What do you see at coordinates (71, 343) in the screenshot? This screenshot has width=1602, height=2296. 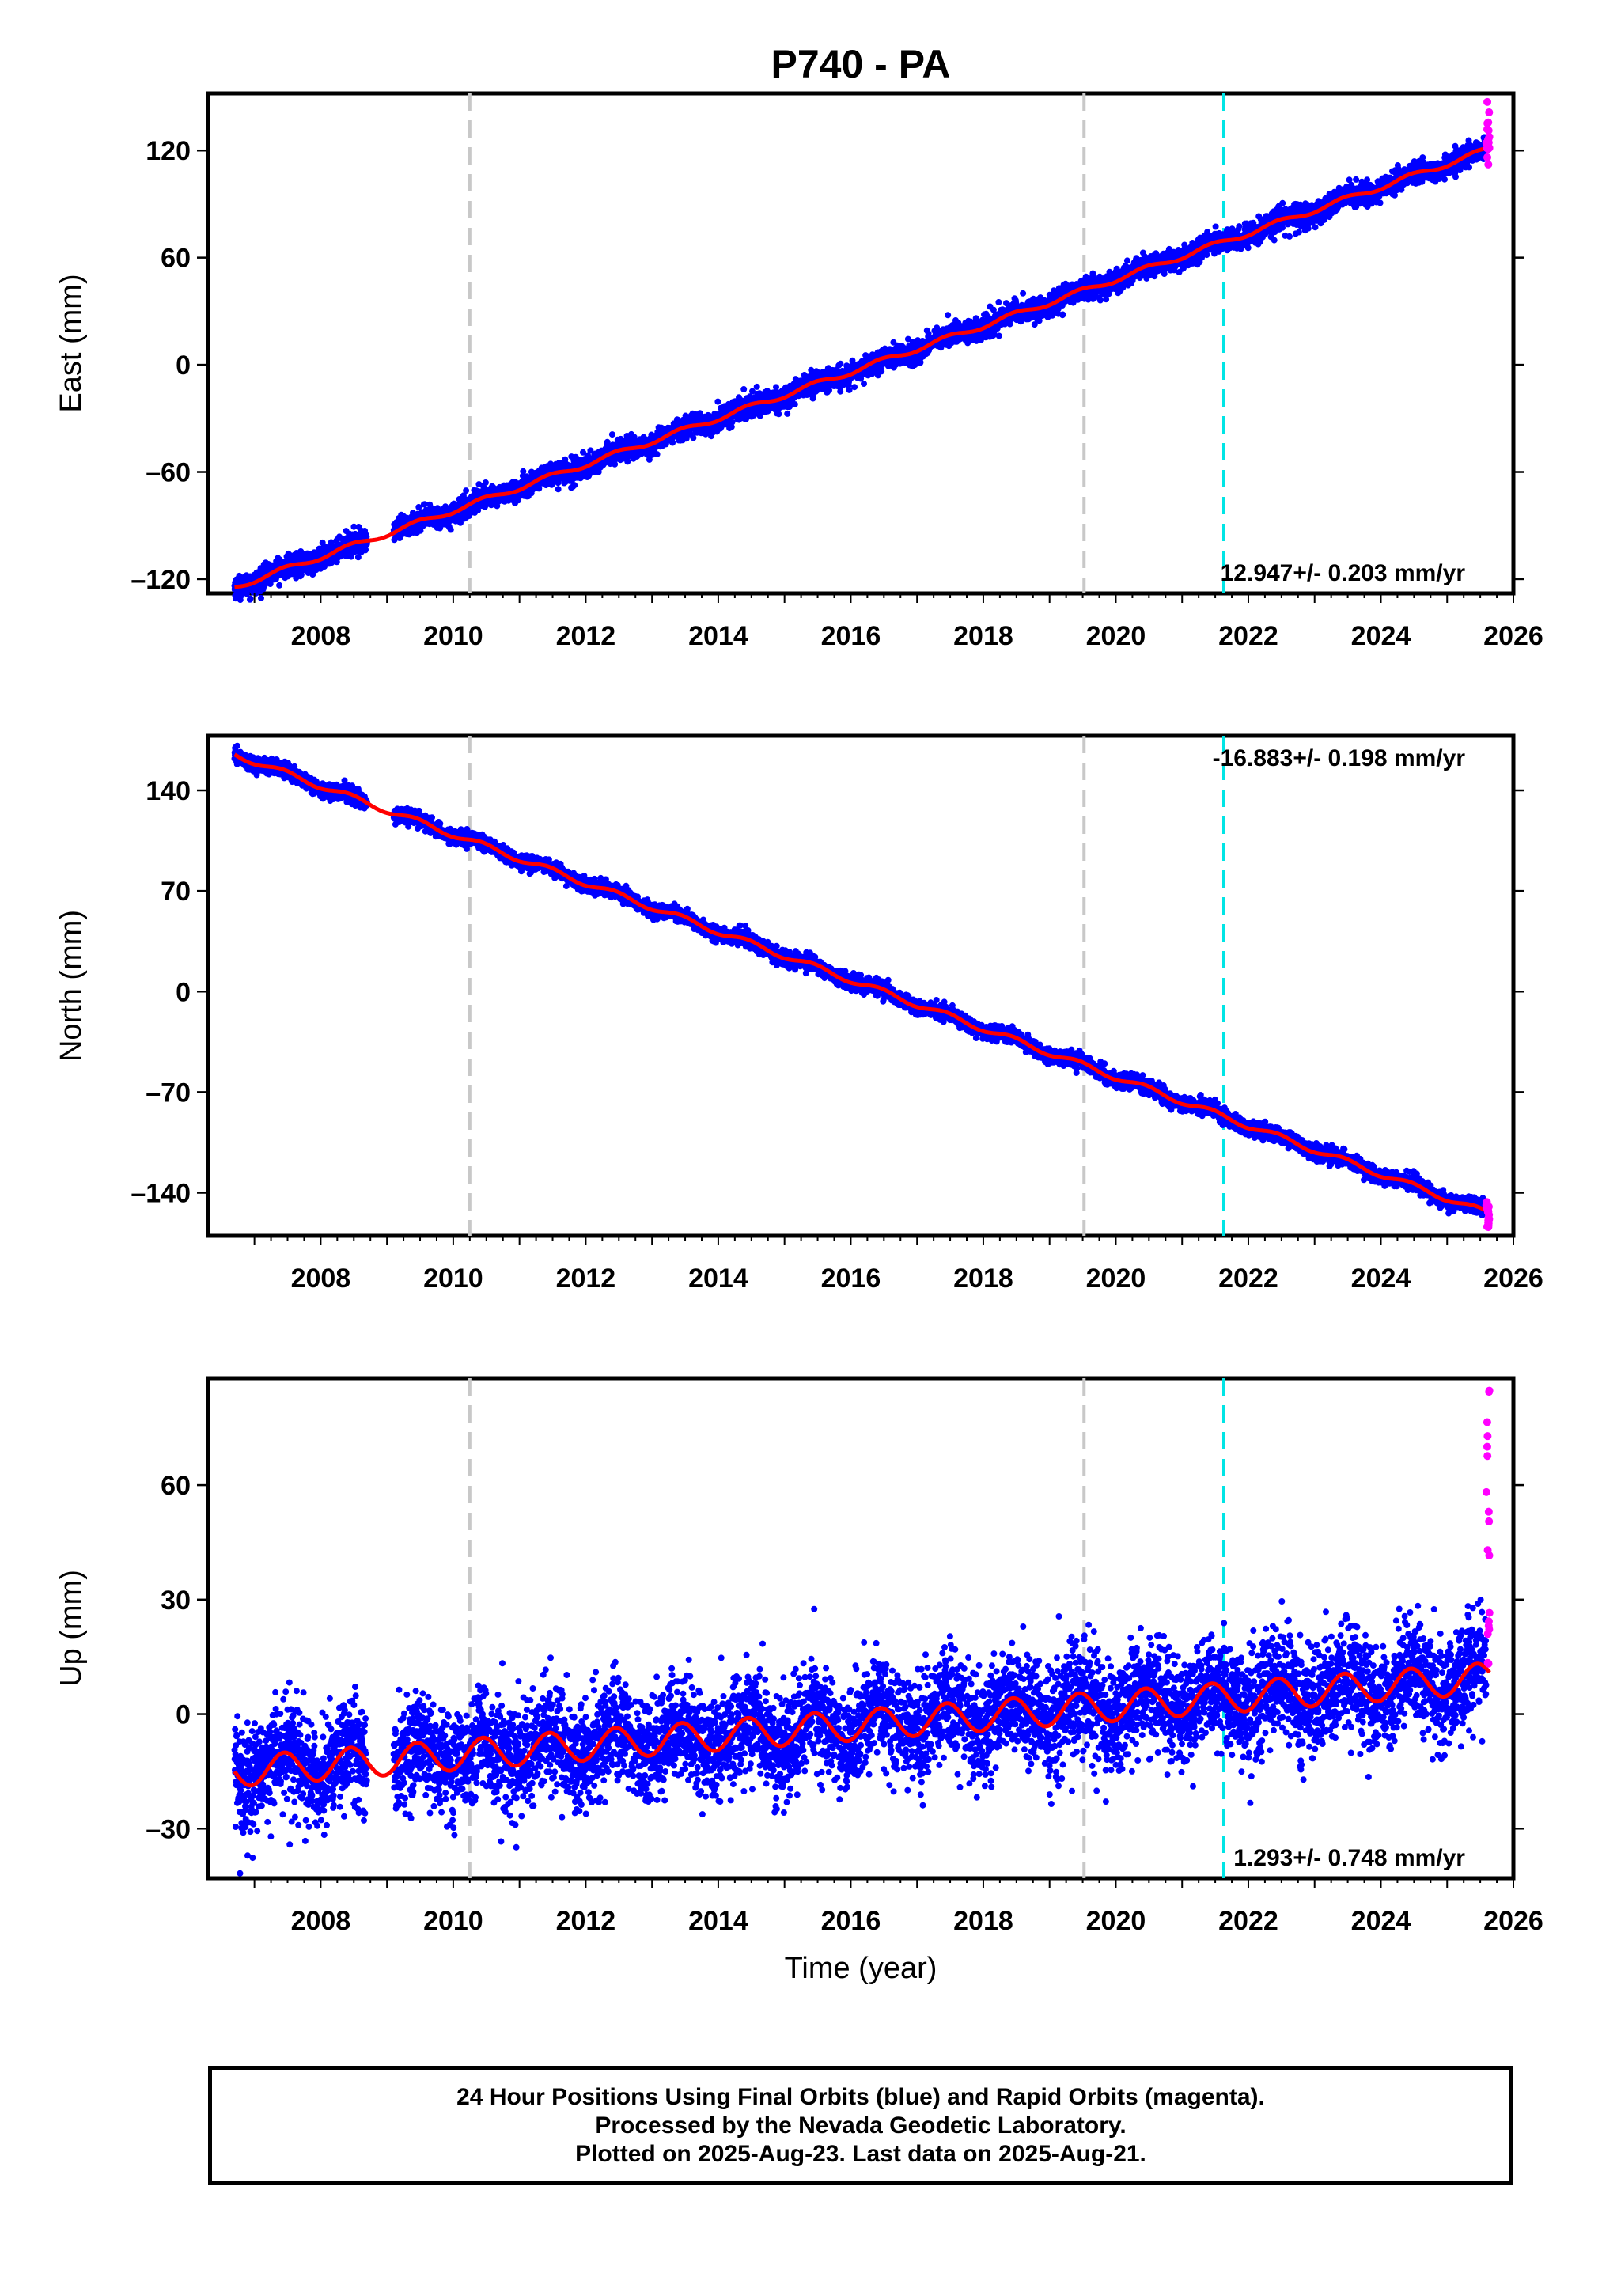 I see `east-axis-label: East (mm)` at bounding box center [71, 343].